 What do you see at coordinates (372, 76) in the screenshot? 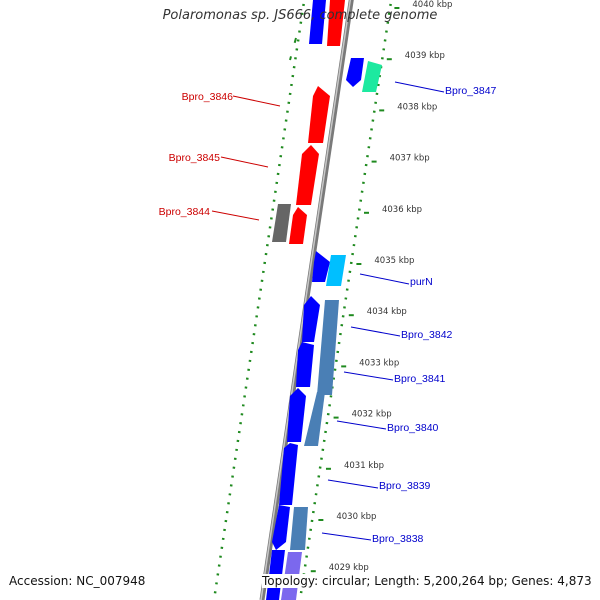
I see `gene-bpro-3847-teal` at bounding box center [372, 76].